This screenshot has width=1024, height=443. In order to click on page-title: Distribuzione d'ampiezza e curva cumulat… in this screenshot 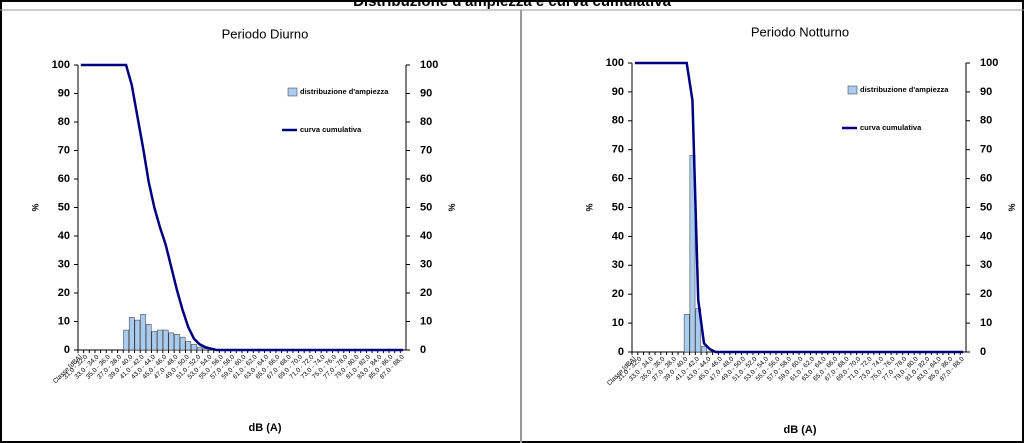, I will do `click(512, 5)`.